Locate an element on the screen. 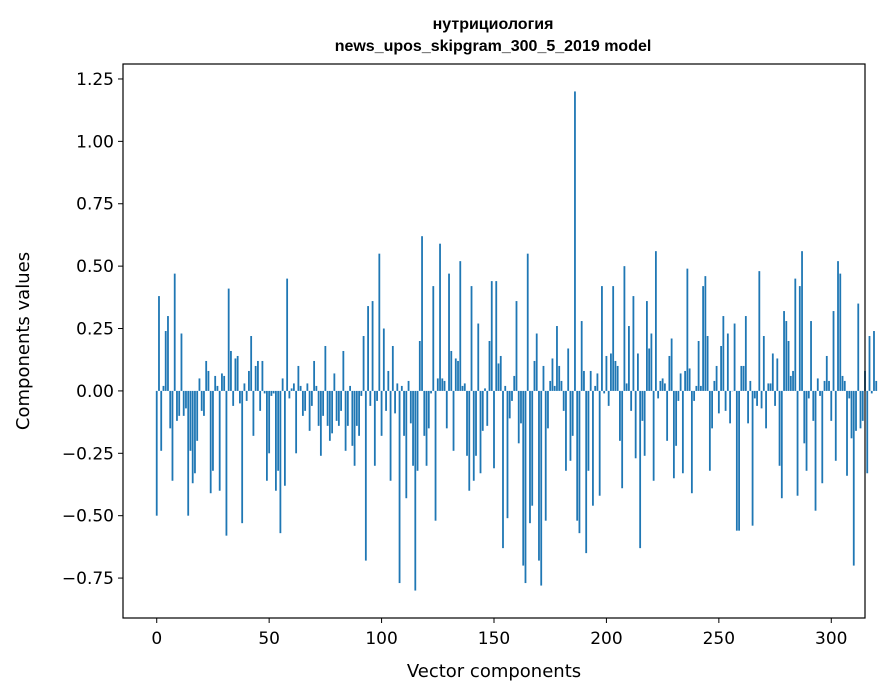 This screenshot has width=880, height=696. y-tick-label: −0.75 is located at coordinates (88, 579).